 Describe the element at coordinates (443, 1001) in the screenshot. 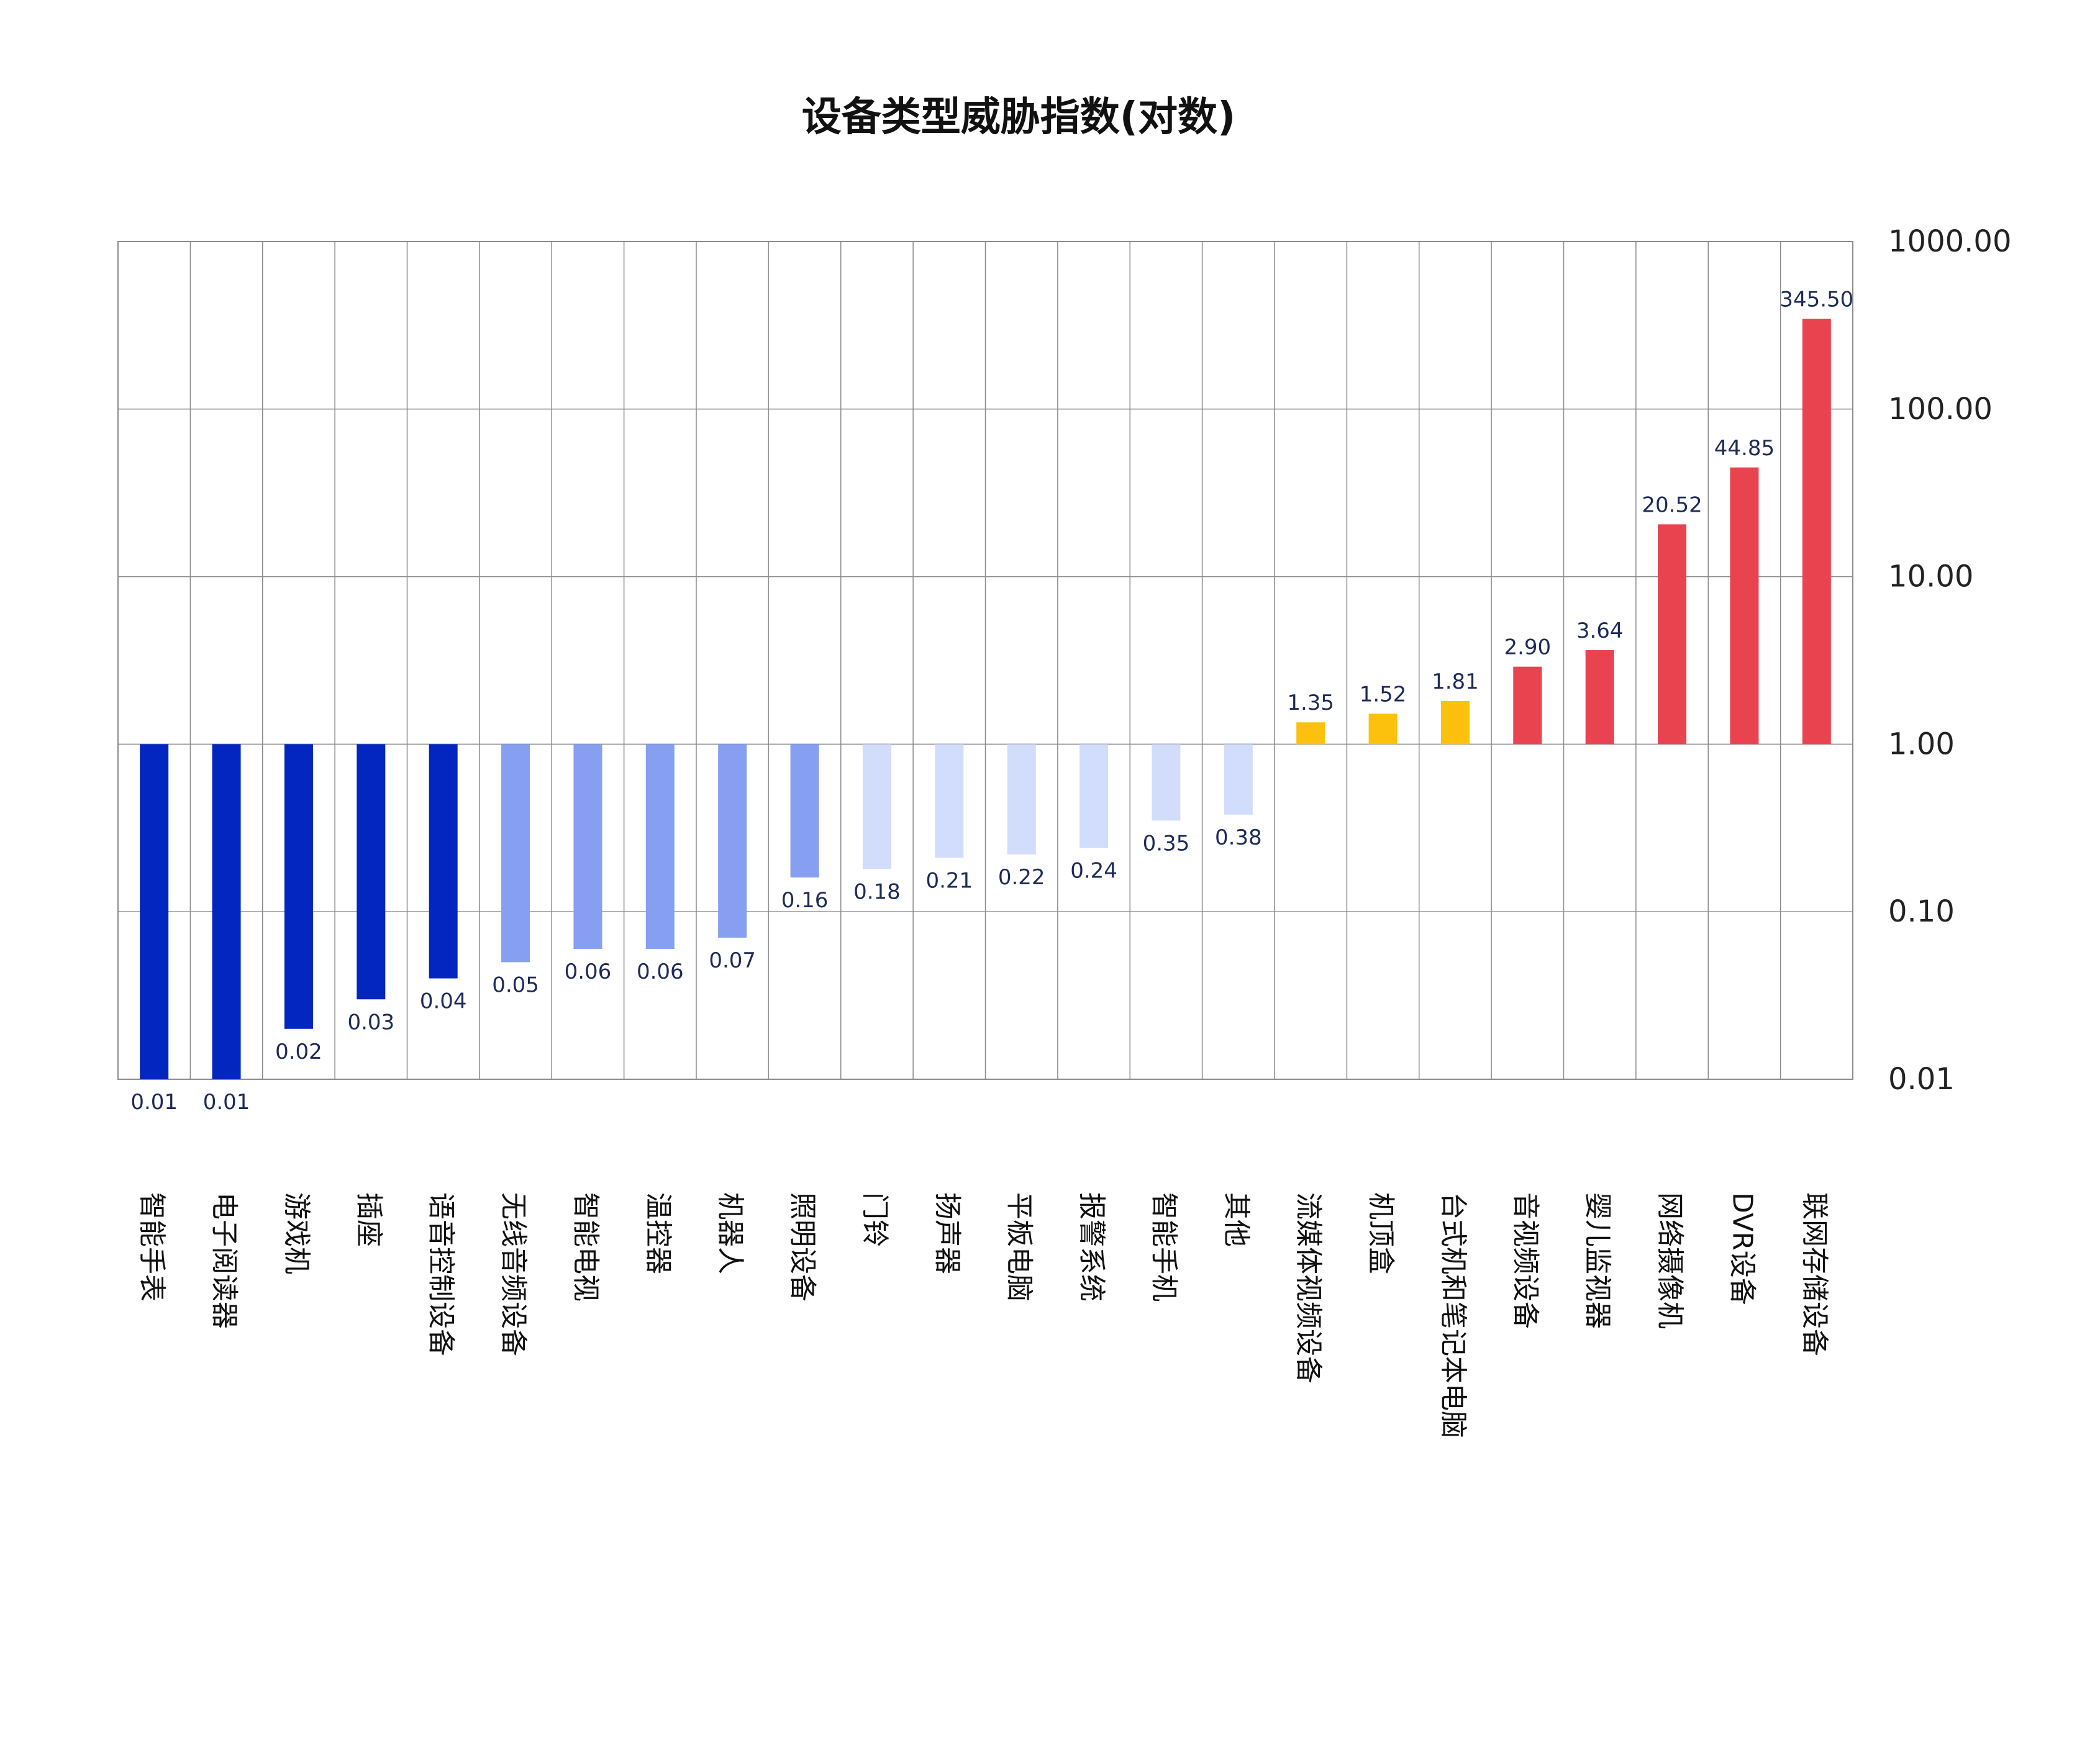

I see `bar-value-label: 0.04` at that location.